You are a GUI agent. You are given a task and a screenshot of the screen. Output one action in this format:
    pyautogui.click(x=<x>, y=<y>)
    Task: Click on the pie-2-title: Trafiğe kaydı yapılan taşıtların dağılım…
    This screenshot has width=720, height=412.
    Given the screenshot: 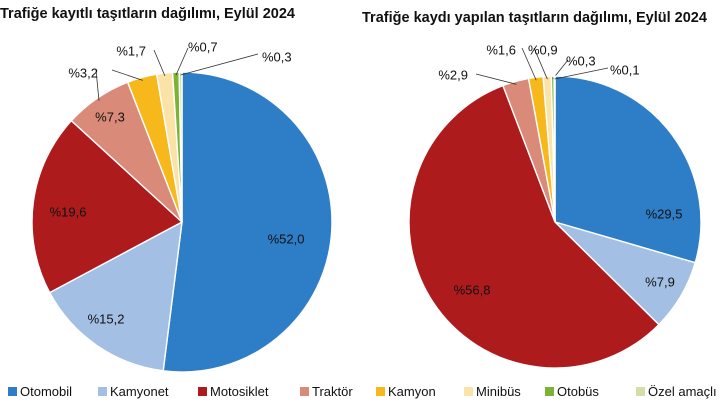 What is the action you would take?
    pyautogui.click(x=534, y=18)
    